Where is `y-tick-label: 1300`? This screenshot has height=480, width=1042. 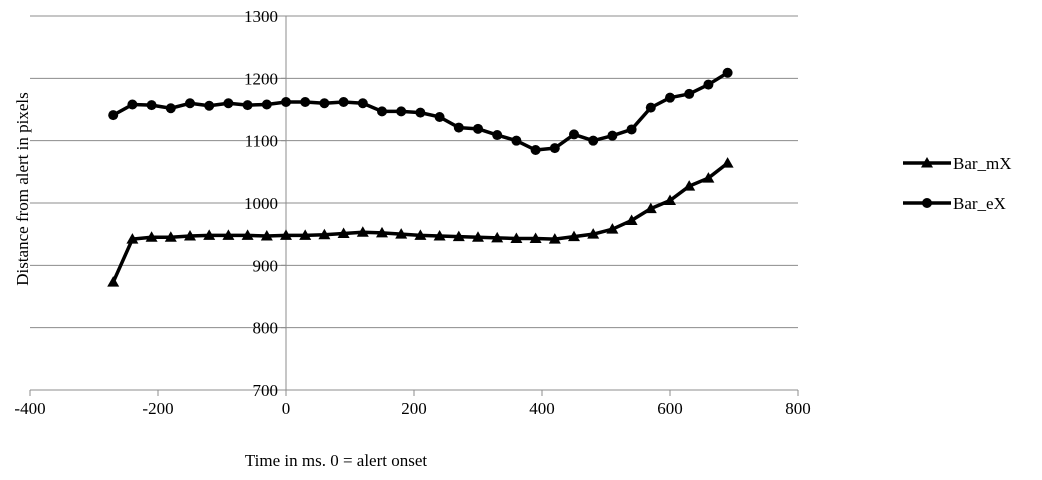 y-tick-label: 1300 is located at coordinates (261, 16).